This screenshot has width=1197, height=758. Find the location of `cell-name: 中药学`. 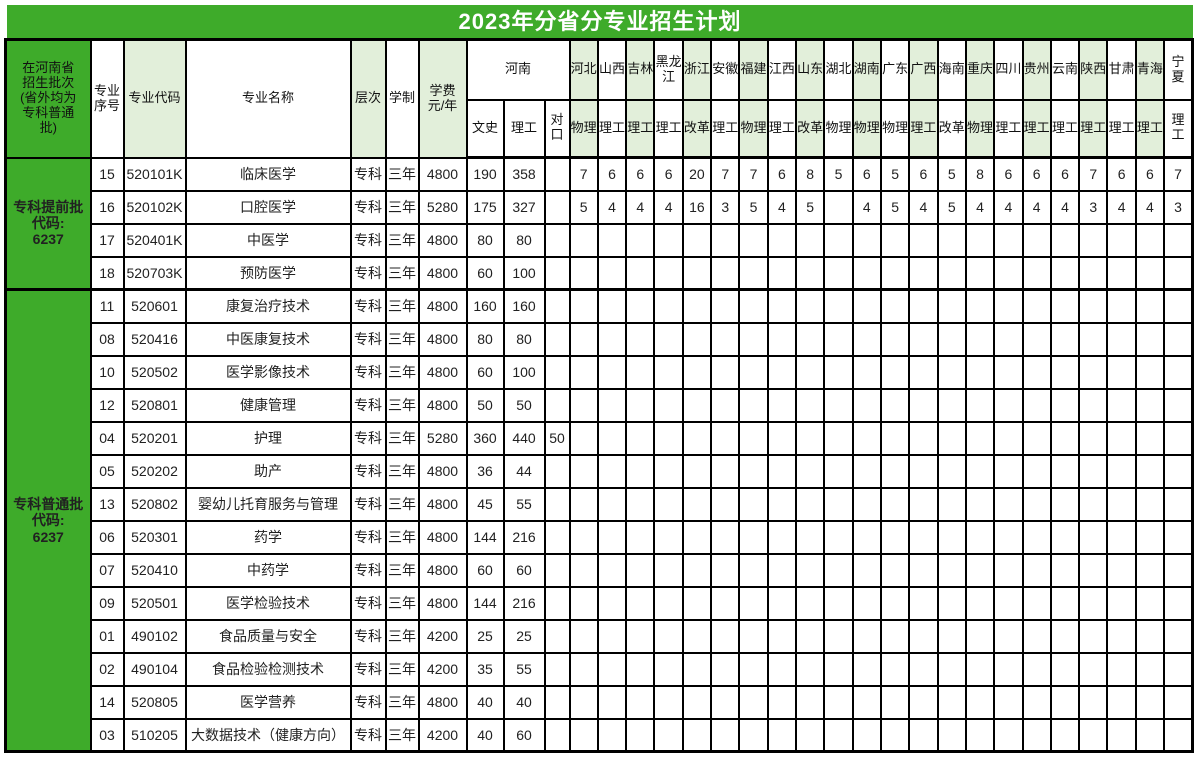

cell-name: 中药学 is located at coordinates (268, 570).